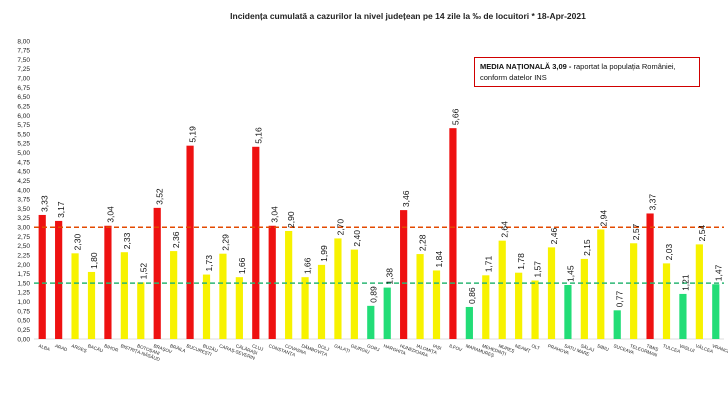 This screenshot has height=403, width=728. What do you see at coordinates (79, 348) in the screenshot?
I see `category-label: ARGEȘ` at bounding box center [79, 348].